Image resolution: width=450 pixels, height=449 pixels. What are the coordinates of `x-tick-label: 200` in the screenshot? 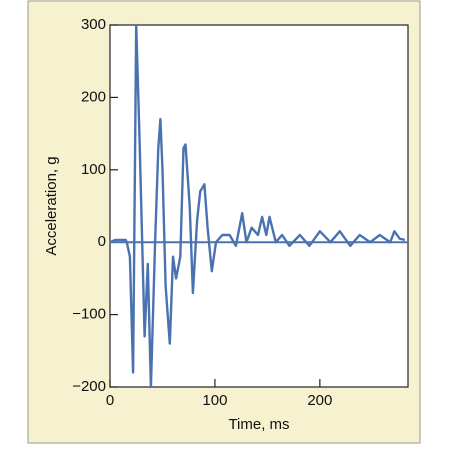 It's located at (319, 400).